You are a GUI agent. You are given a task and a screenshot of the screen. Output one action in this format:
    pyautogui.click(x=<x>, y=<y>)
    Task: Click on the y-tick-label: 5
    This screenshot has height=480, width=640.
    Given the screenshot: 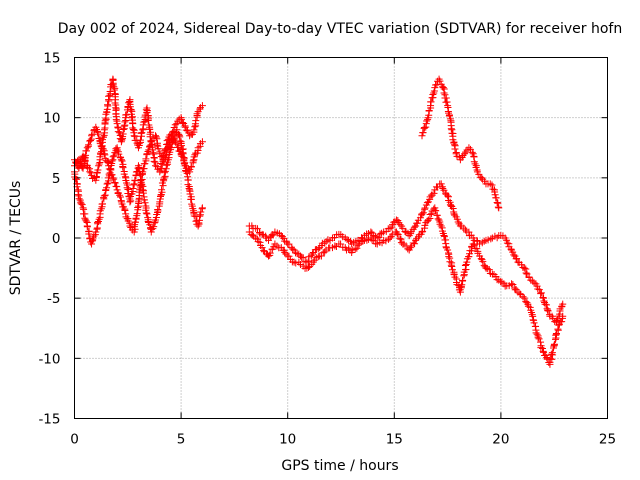 What is the action you would take?
    pyautogui.click(x=56, y=179)
    